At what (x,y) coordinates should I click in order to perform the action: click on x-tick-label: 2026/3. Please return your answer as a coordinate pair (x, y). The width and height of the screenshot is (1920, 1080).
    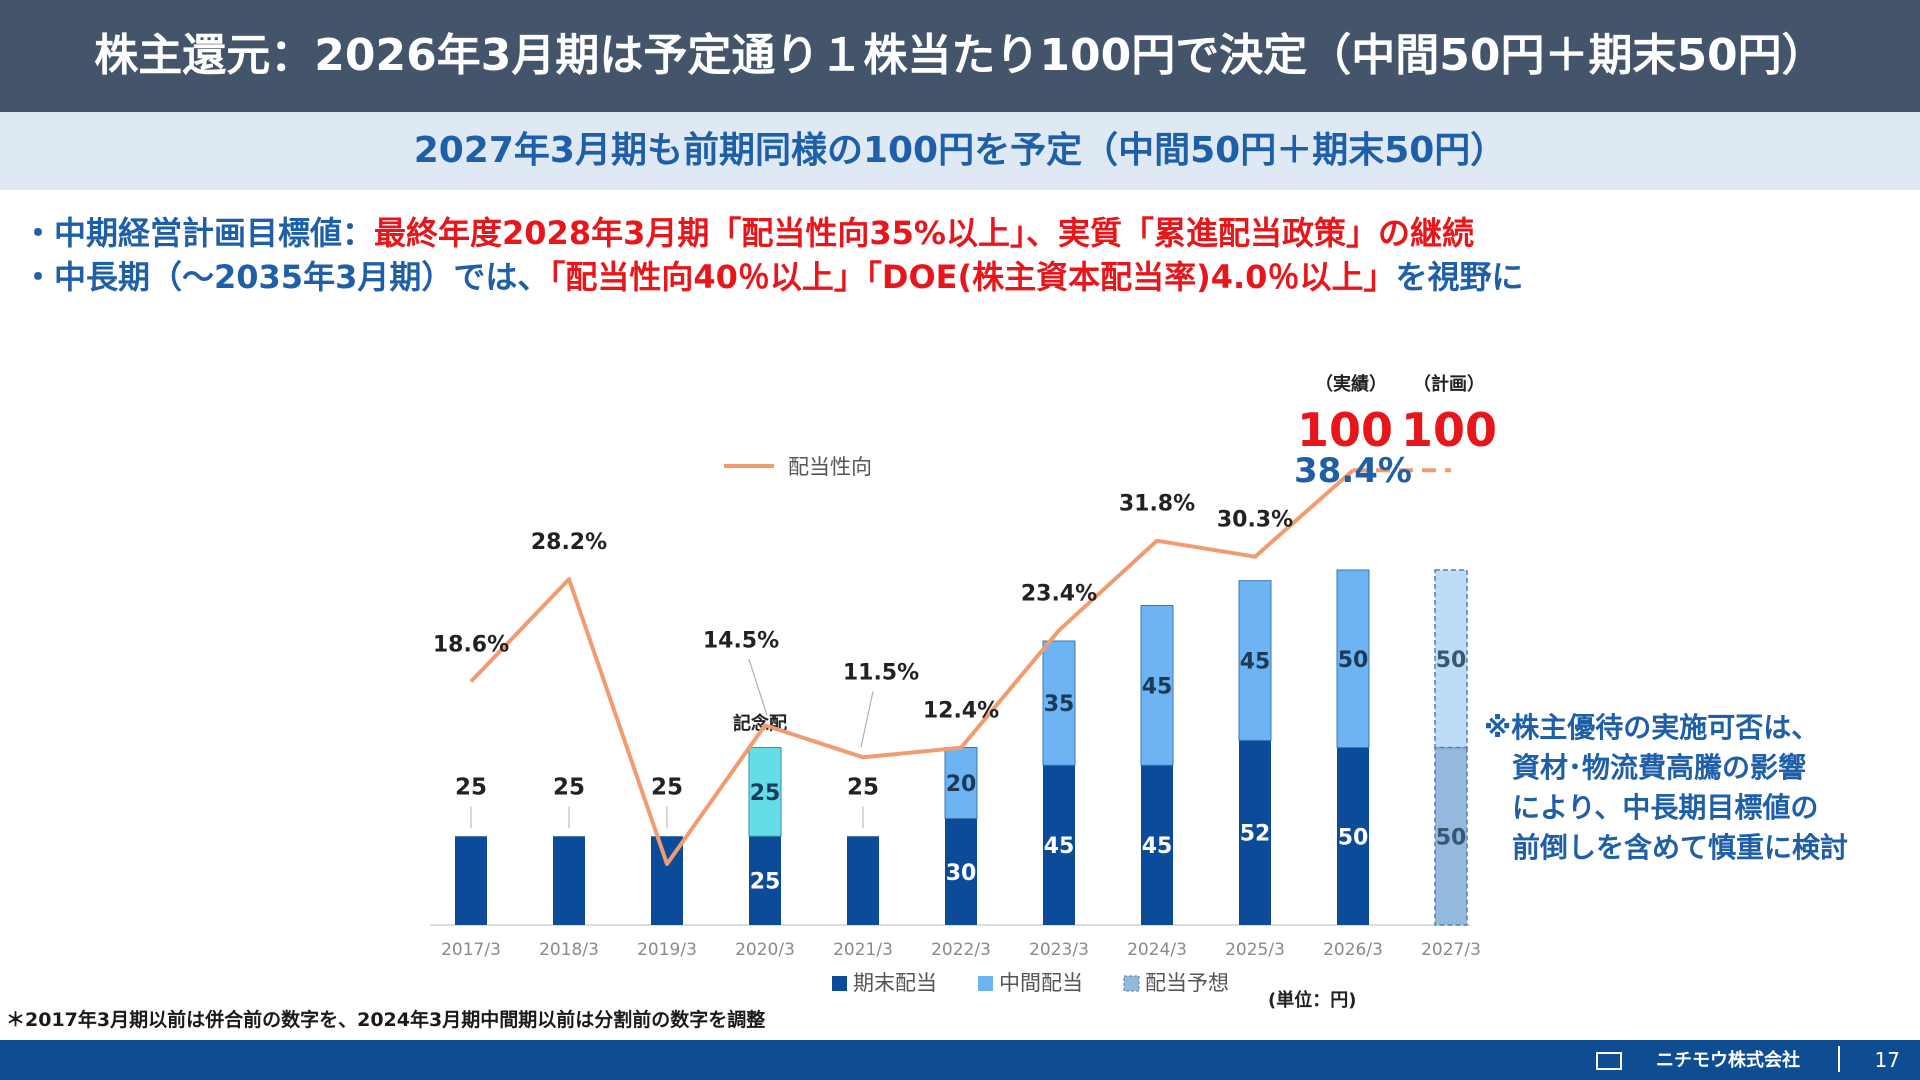
    Looking at the image, I should click on (1353, 950).